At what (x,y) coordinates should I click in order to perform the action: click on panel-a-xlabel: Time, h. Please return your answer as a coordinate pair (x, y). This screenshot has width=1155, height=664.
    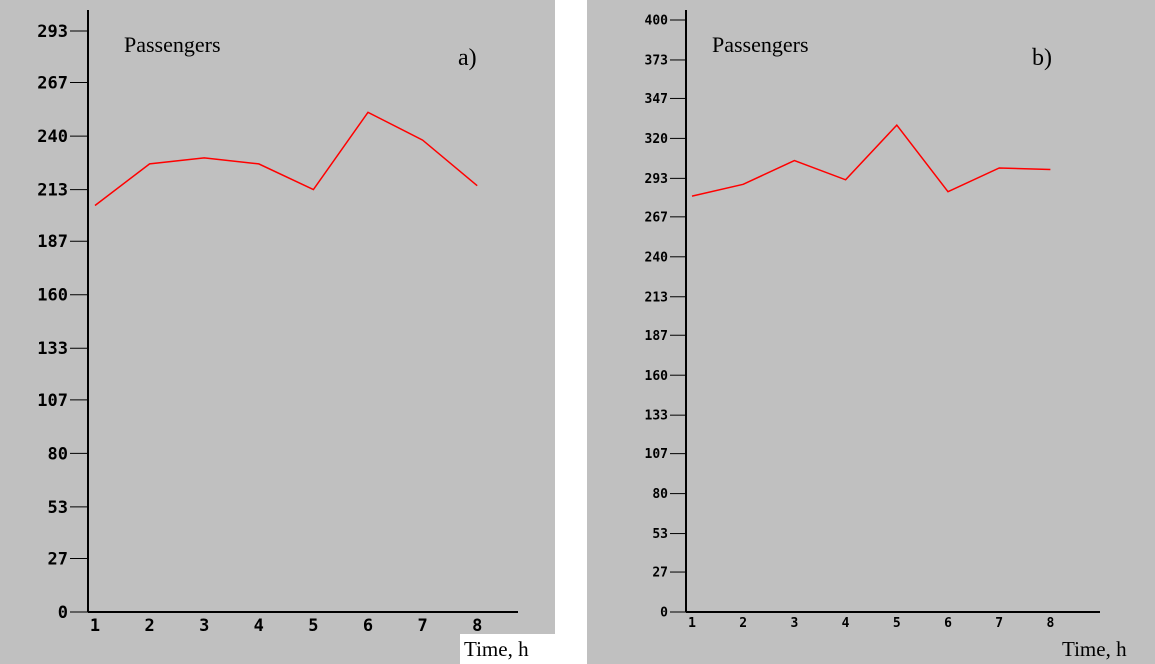
    Looking at the image, I should click on (496, 649).